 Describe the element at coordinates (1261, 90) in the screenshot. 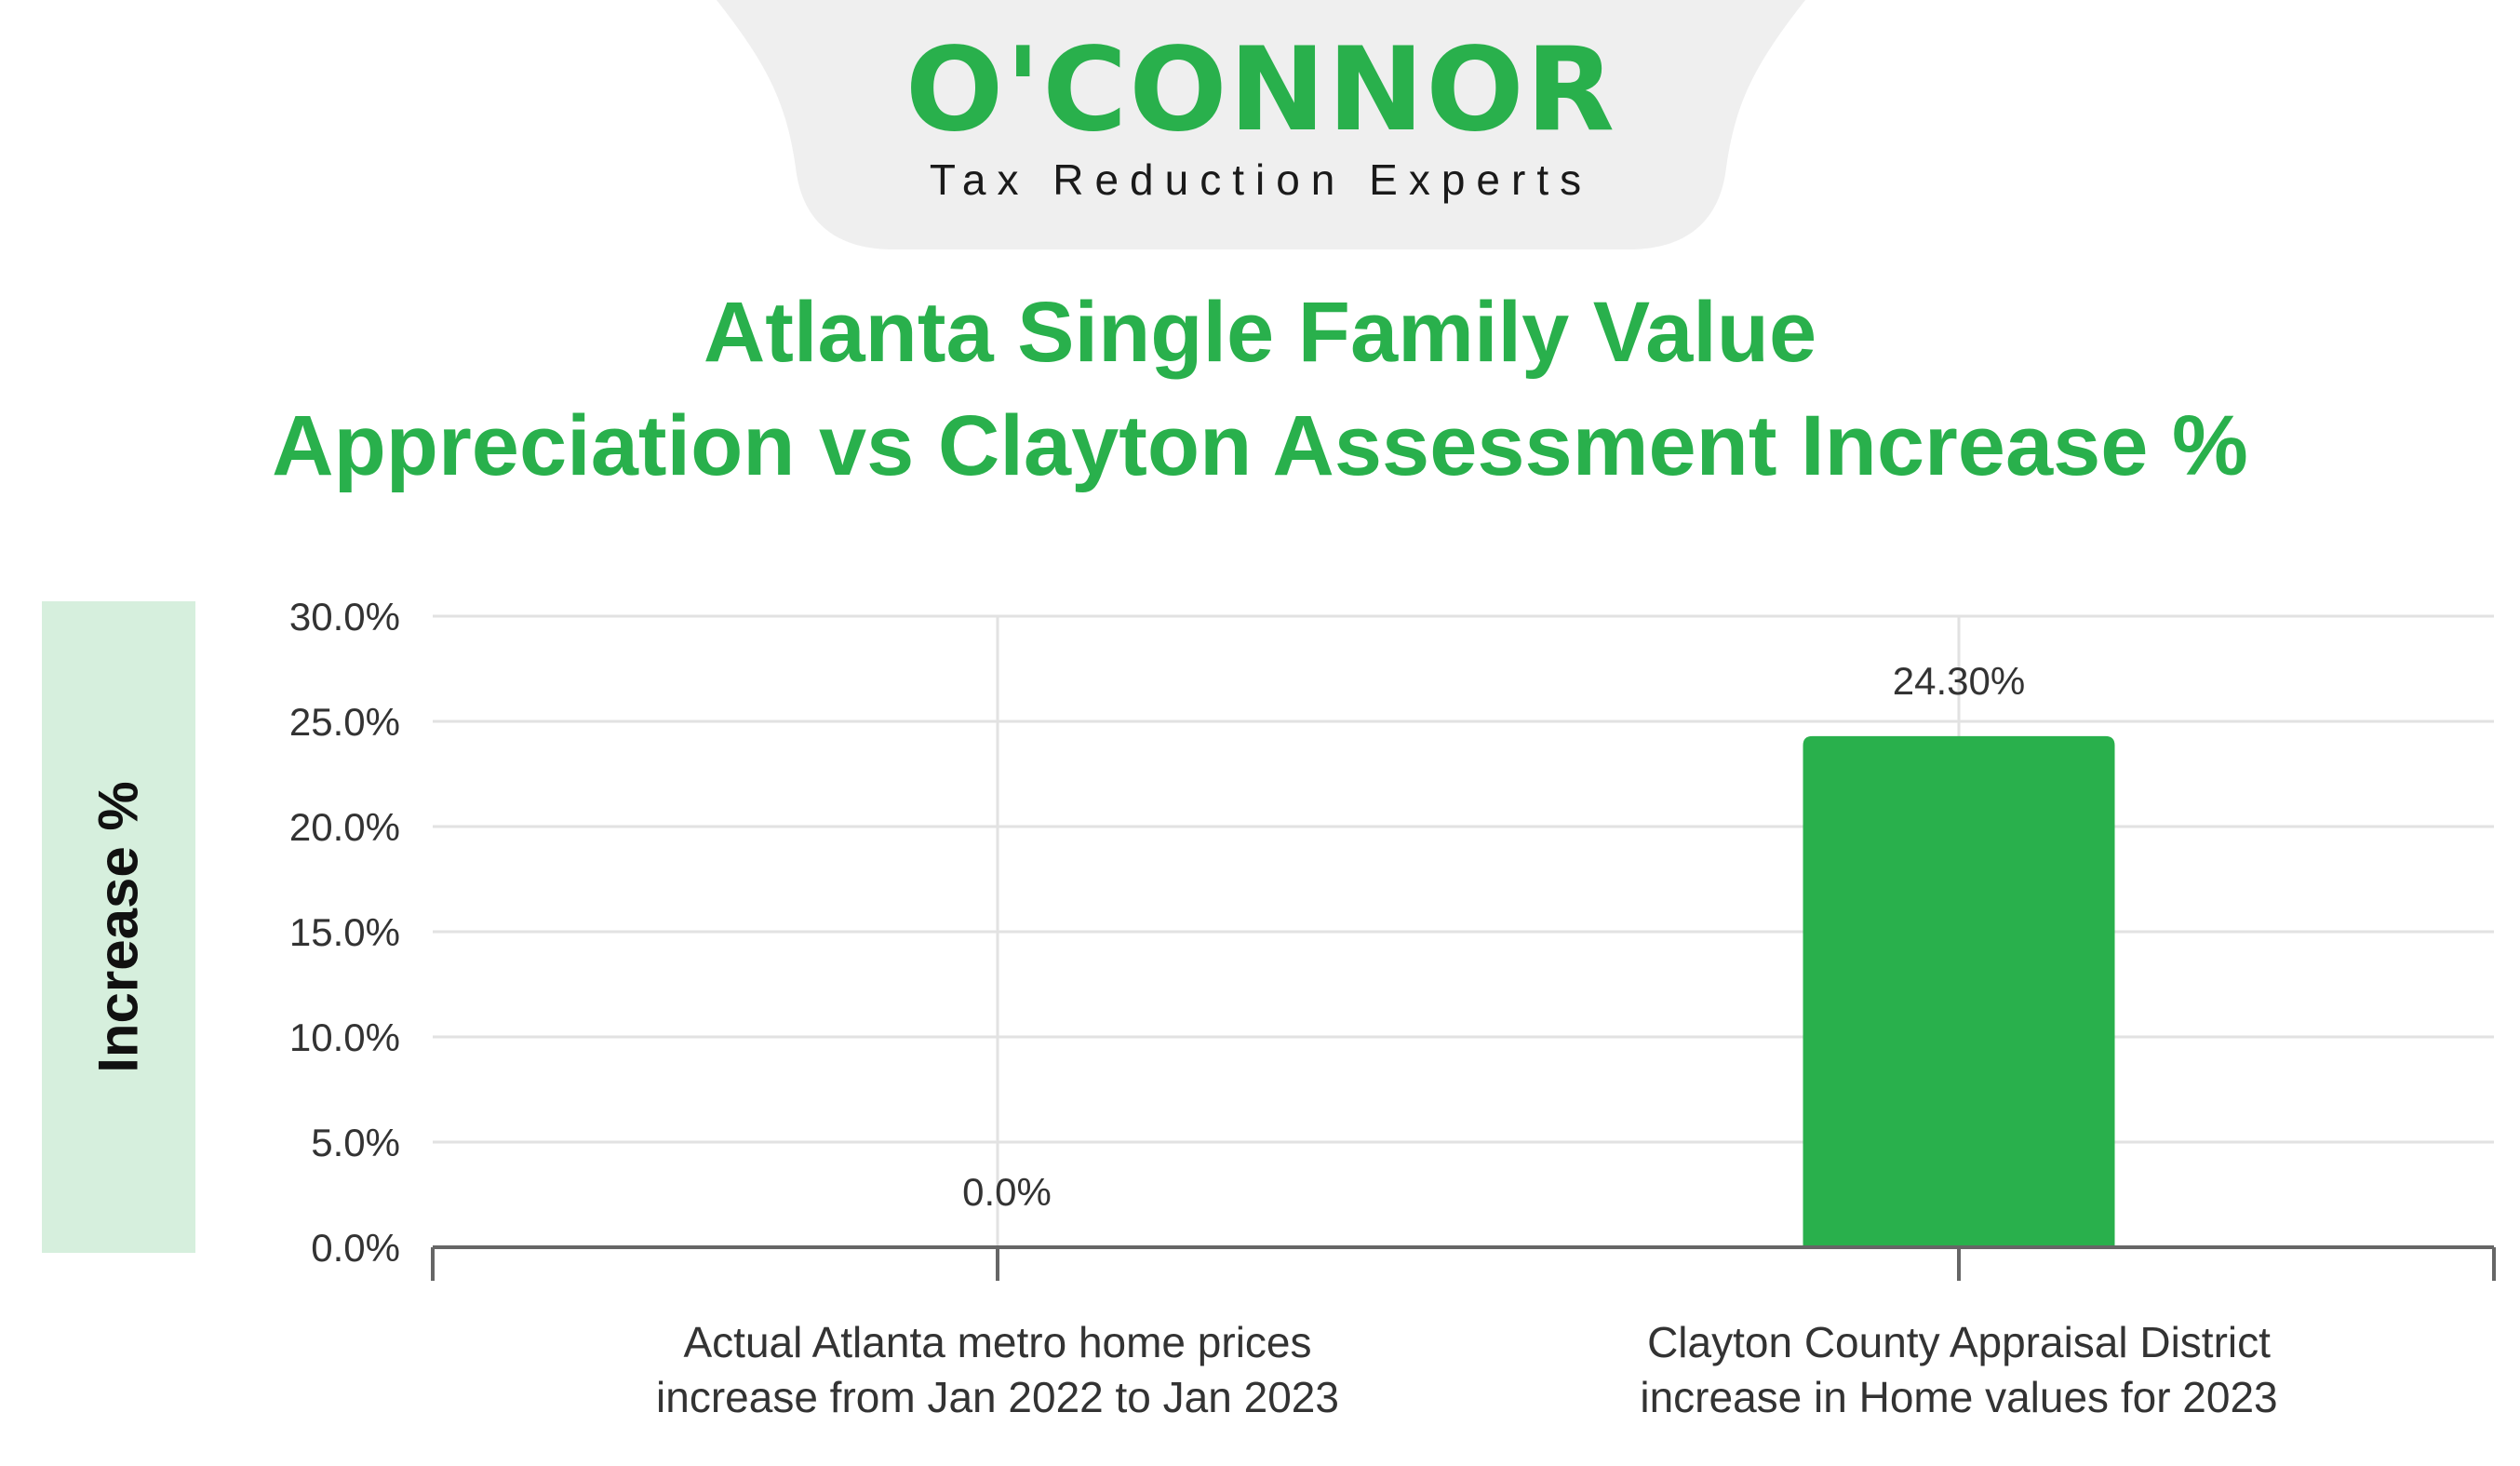

I see `logo-wordmark: O'CONNOR` at that location.